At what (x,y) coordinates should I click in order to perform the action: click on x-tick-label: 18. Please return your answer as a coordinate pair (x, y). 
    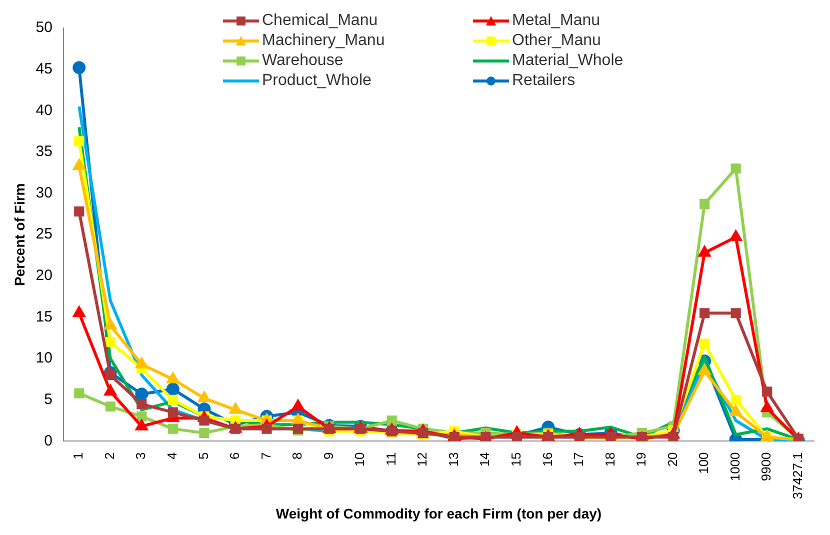
    Looking at the image, I should click on (610, 459).